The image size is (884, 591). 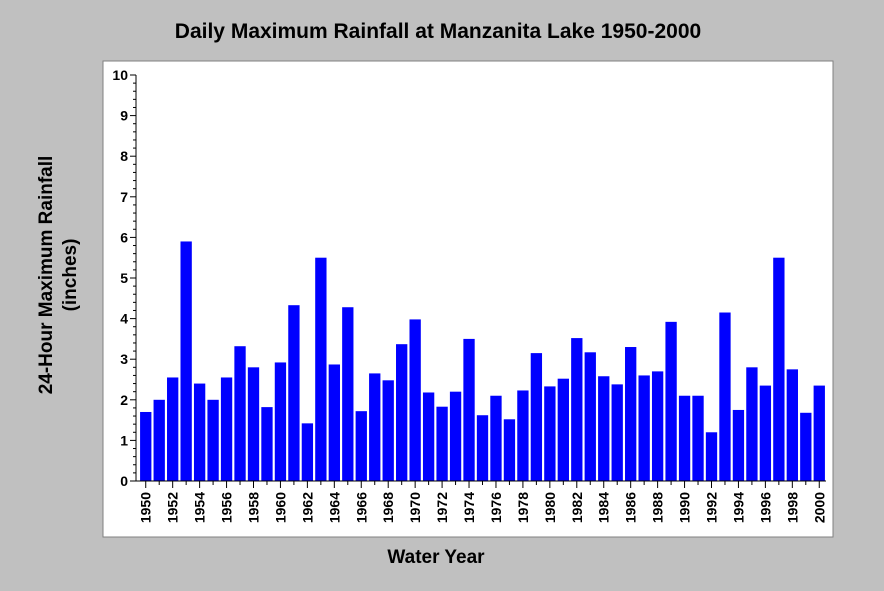 What do you see at coordinates (577, 409) in the screenshot?
I see `bar-1982` at bounding box center [577, 409].